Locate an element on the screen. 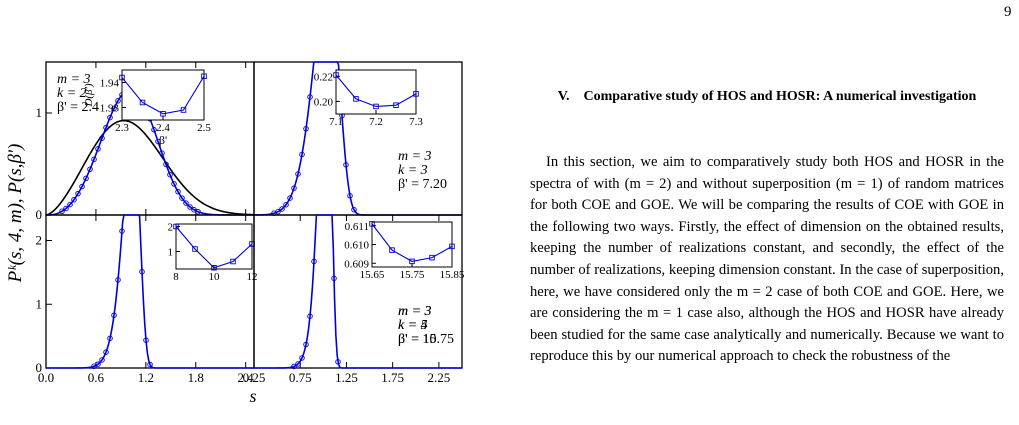  beta-label: β' = 15.75 is located at coordinates (426, 339).